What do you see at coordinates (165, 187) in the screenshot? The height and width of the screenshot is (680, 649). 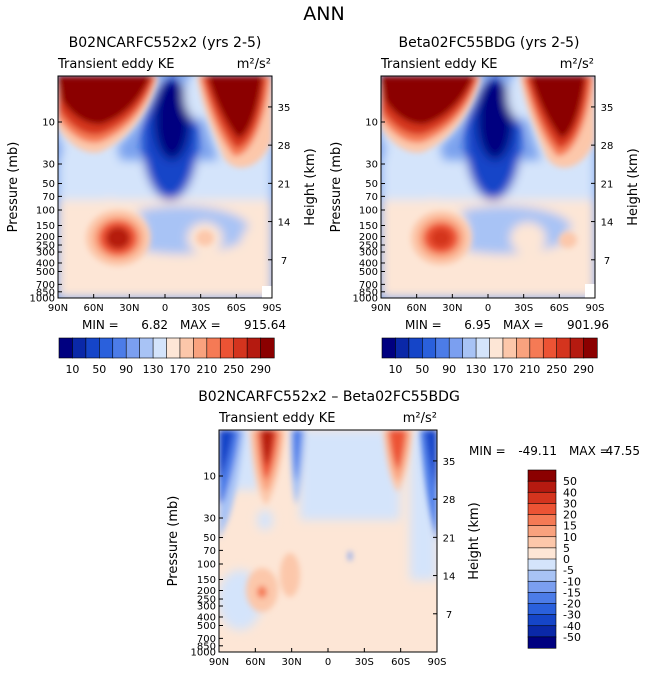 I see `panel-a-field` at bounding box center [165, 187].